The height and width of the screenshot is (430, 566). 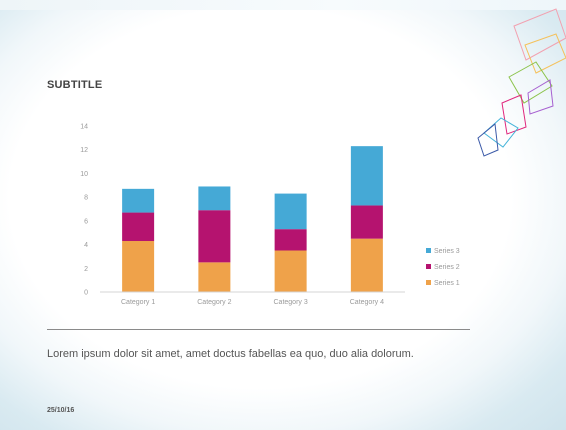 I want to click on slide-subtitle: SUBTITLE, so click(x=75, y=85).